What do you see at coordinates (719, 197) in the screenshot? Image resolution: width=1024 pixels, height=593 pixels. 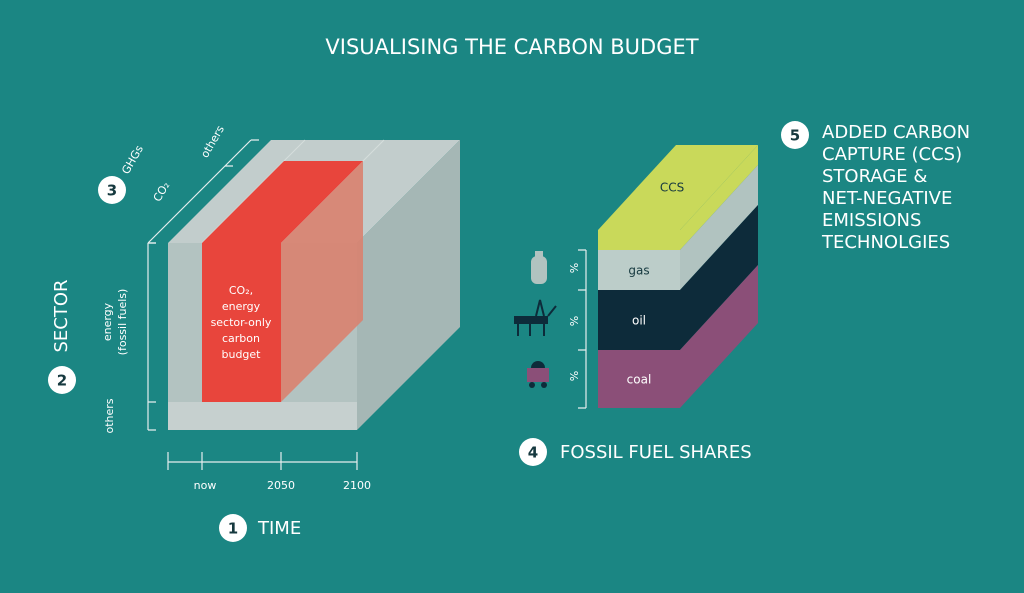 I see `ccs-side` at bounding box center [719, 197].